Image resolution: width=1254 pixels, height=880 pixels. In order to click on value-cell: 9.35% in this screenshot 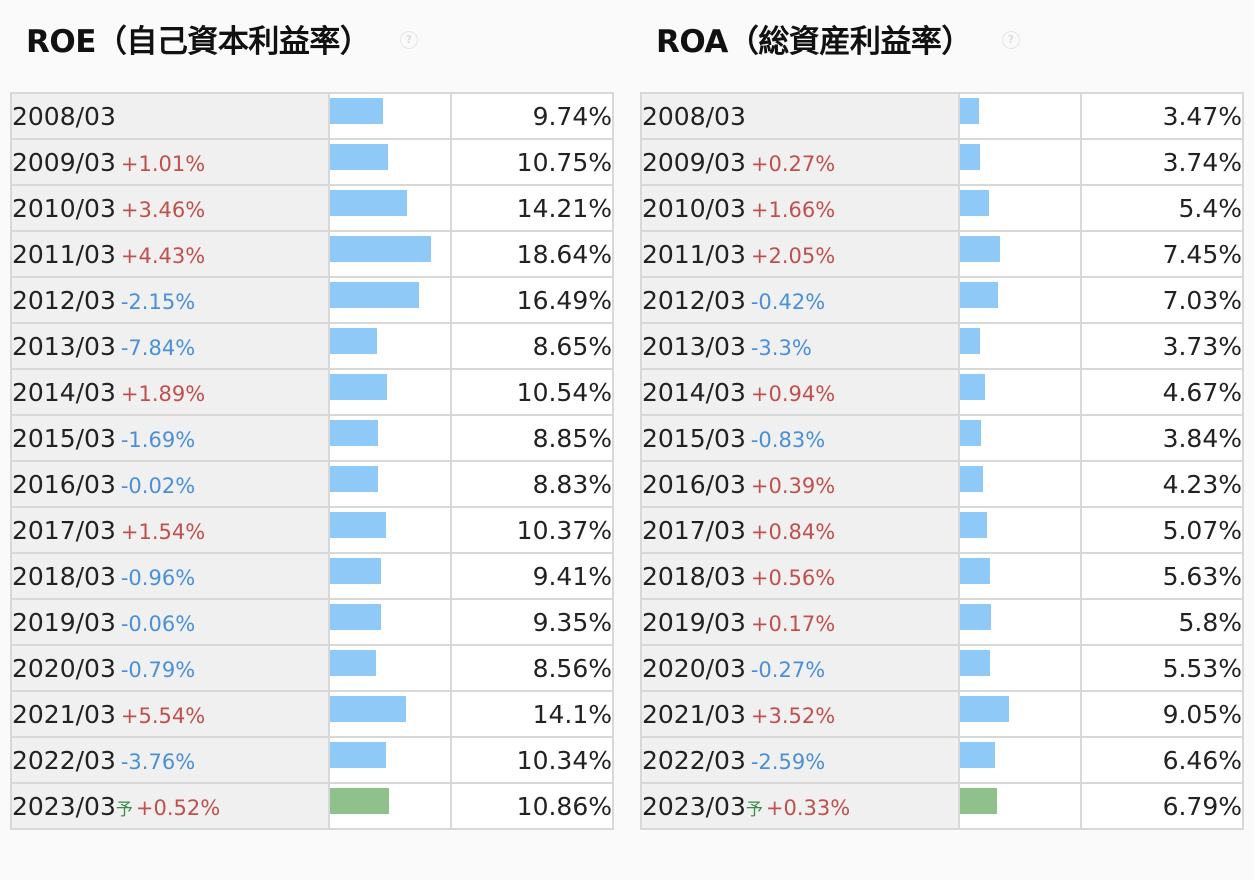, I will do `click(532, 622)`.